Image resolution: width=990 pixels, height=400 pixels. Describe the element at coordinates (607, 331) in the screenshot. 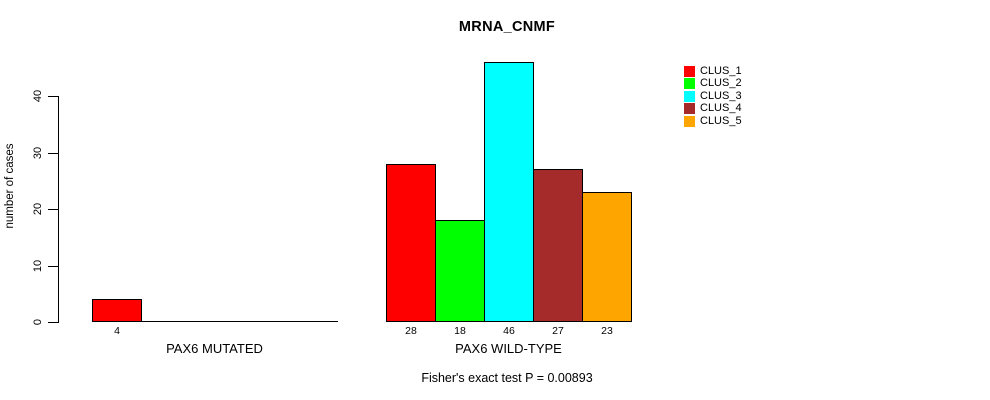

I see `bar-value-label: 23` at that location.